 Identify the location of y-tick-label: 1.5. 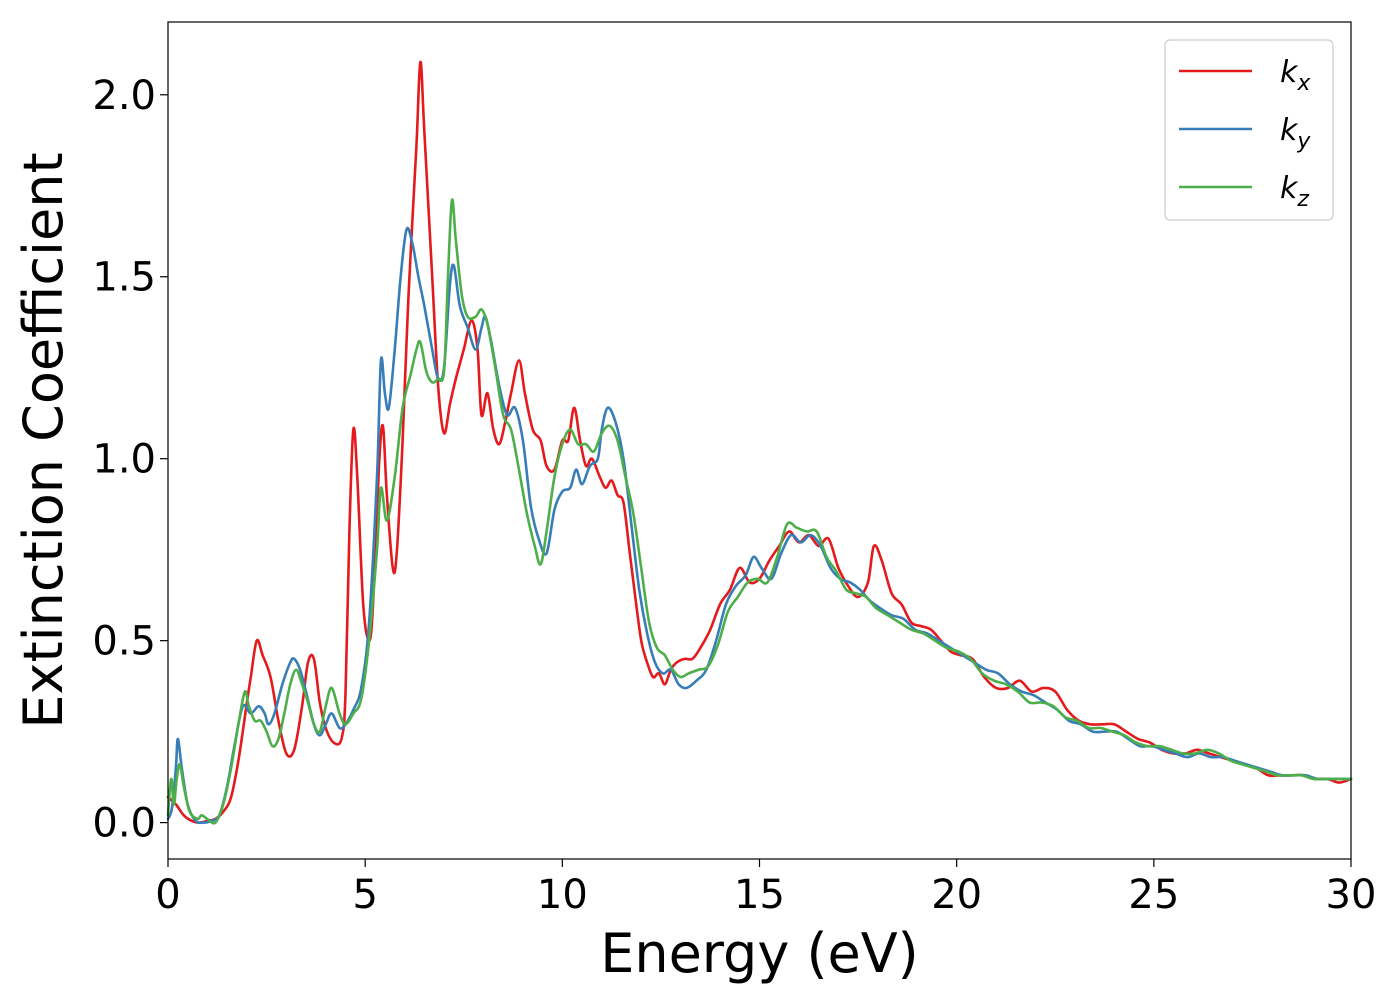
(124, 278).